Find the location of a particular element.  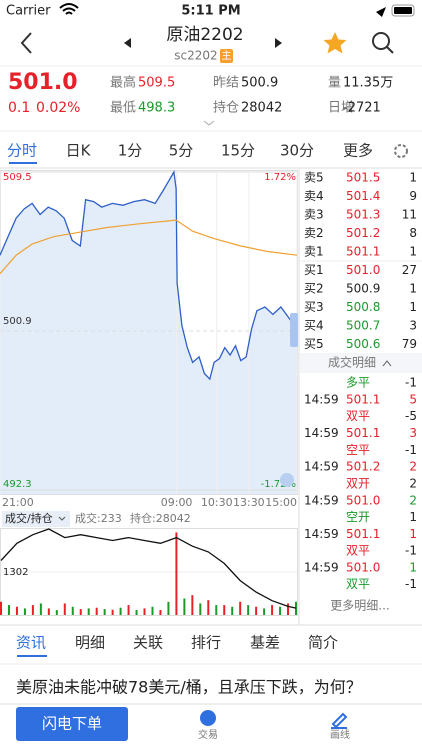

volume-selector-bg is located at coordinates (36, 519).